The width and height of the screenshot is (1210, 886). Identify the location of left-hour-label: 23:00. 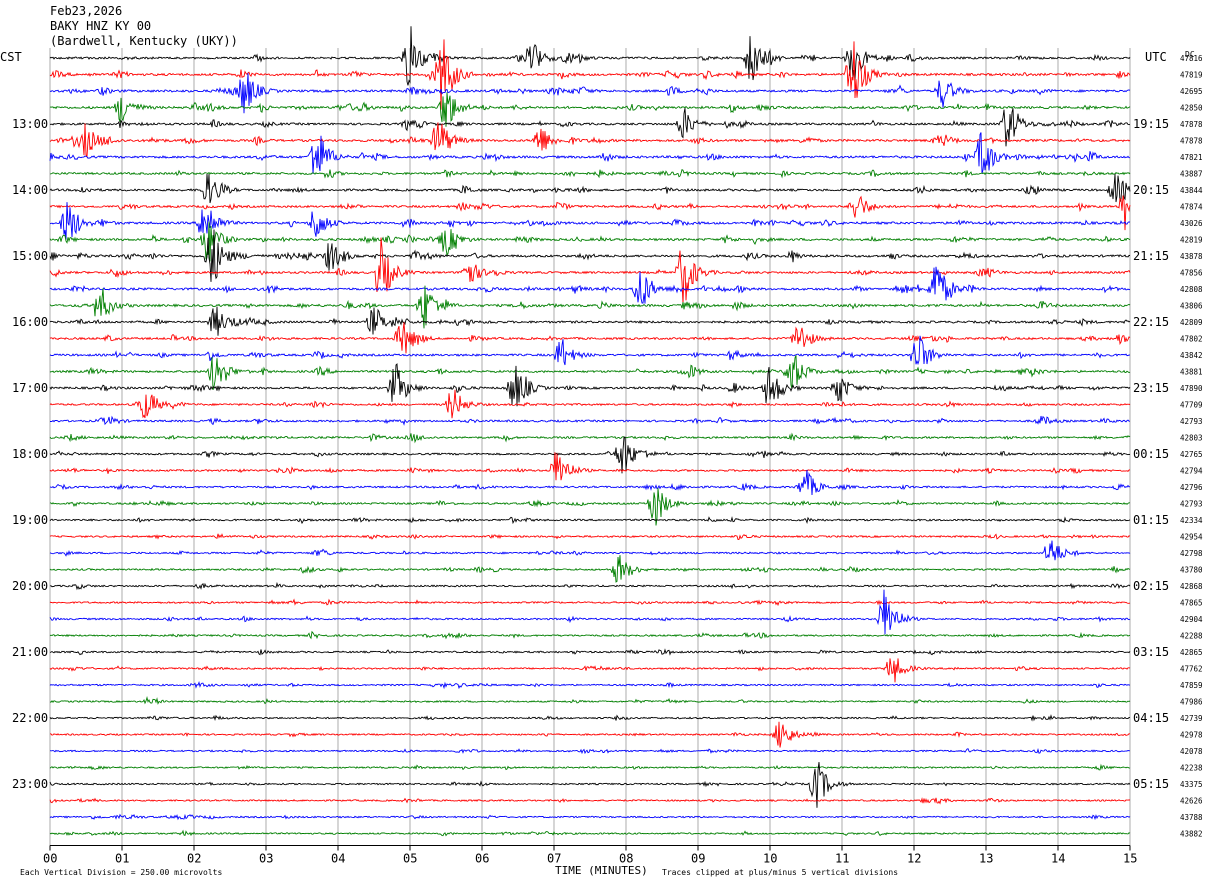
(30, 784).